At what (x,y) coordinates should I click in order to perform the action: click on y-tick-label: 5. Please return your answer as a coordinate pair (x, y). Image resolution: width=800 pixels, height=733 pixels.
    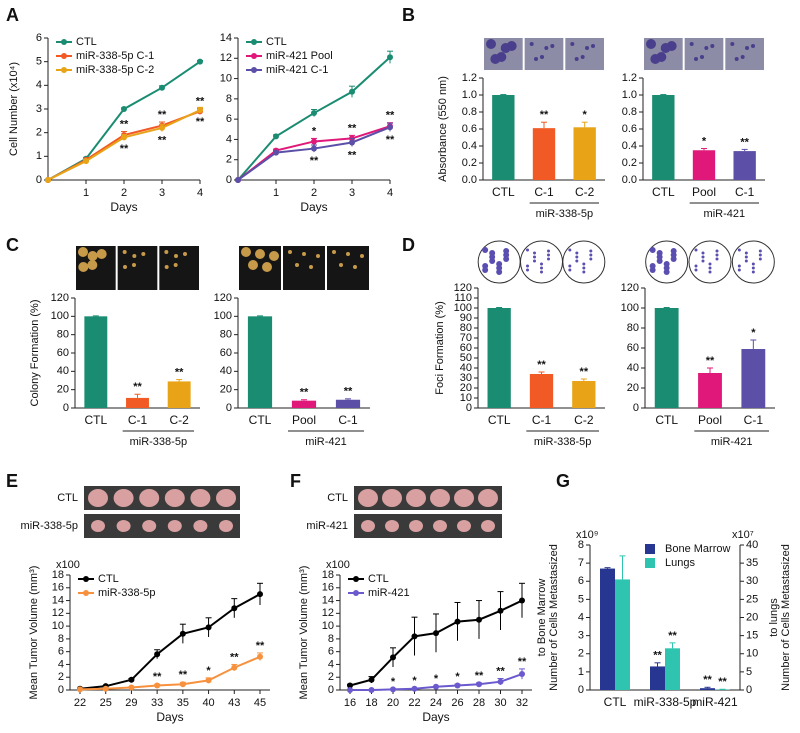
    Looking at the image, I should click on (39, 62).